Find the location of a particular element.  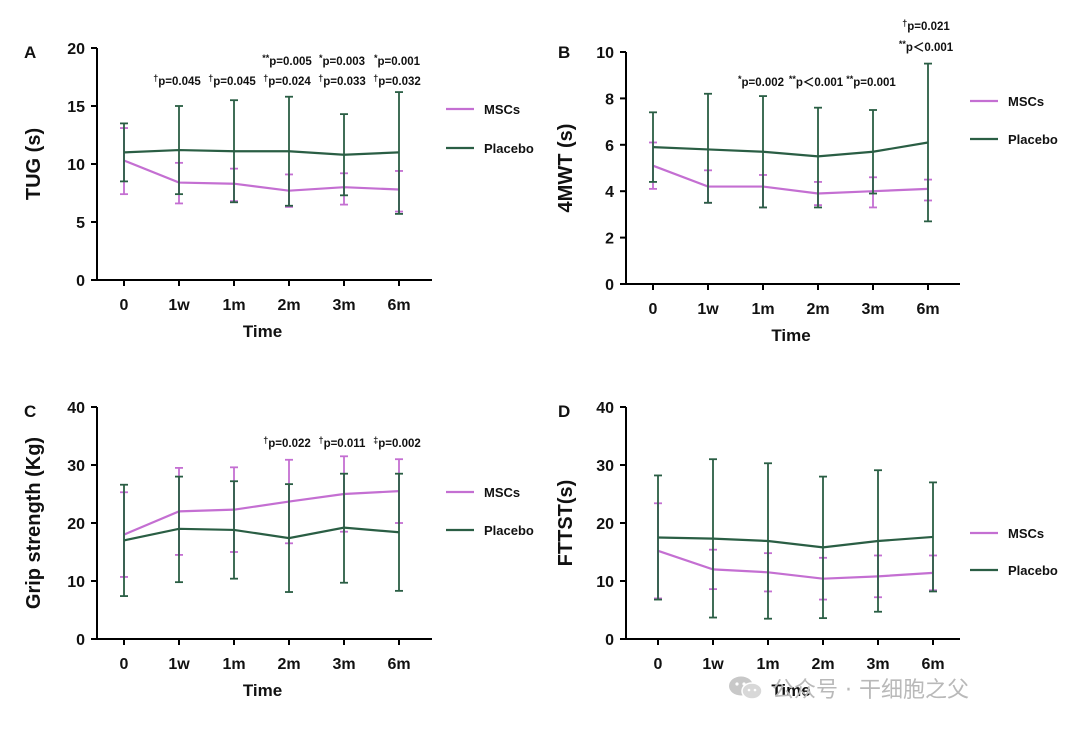

y-axis-title: 4MWT (s) is located at coordinates (566, 168).